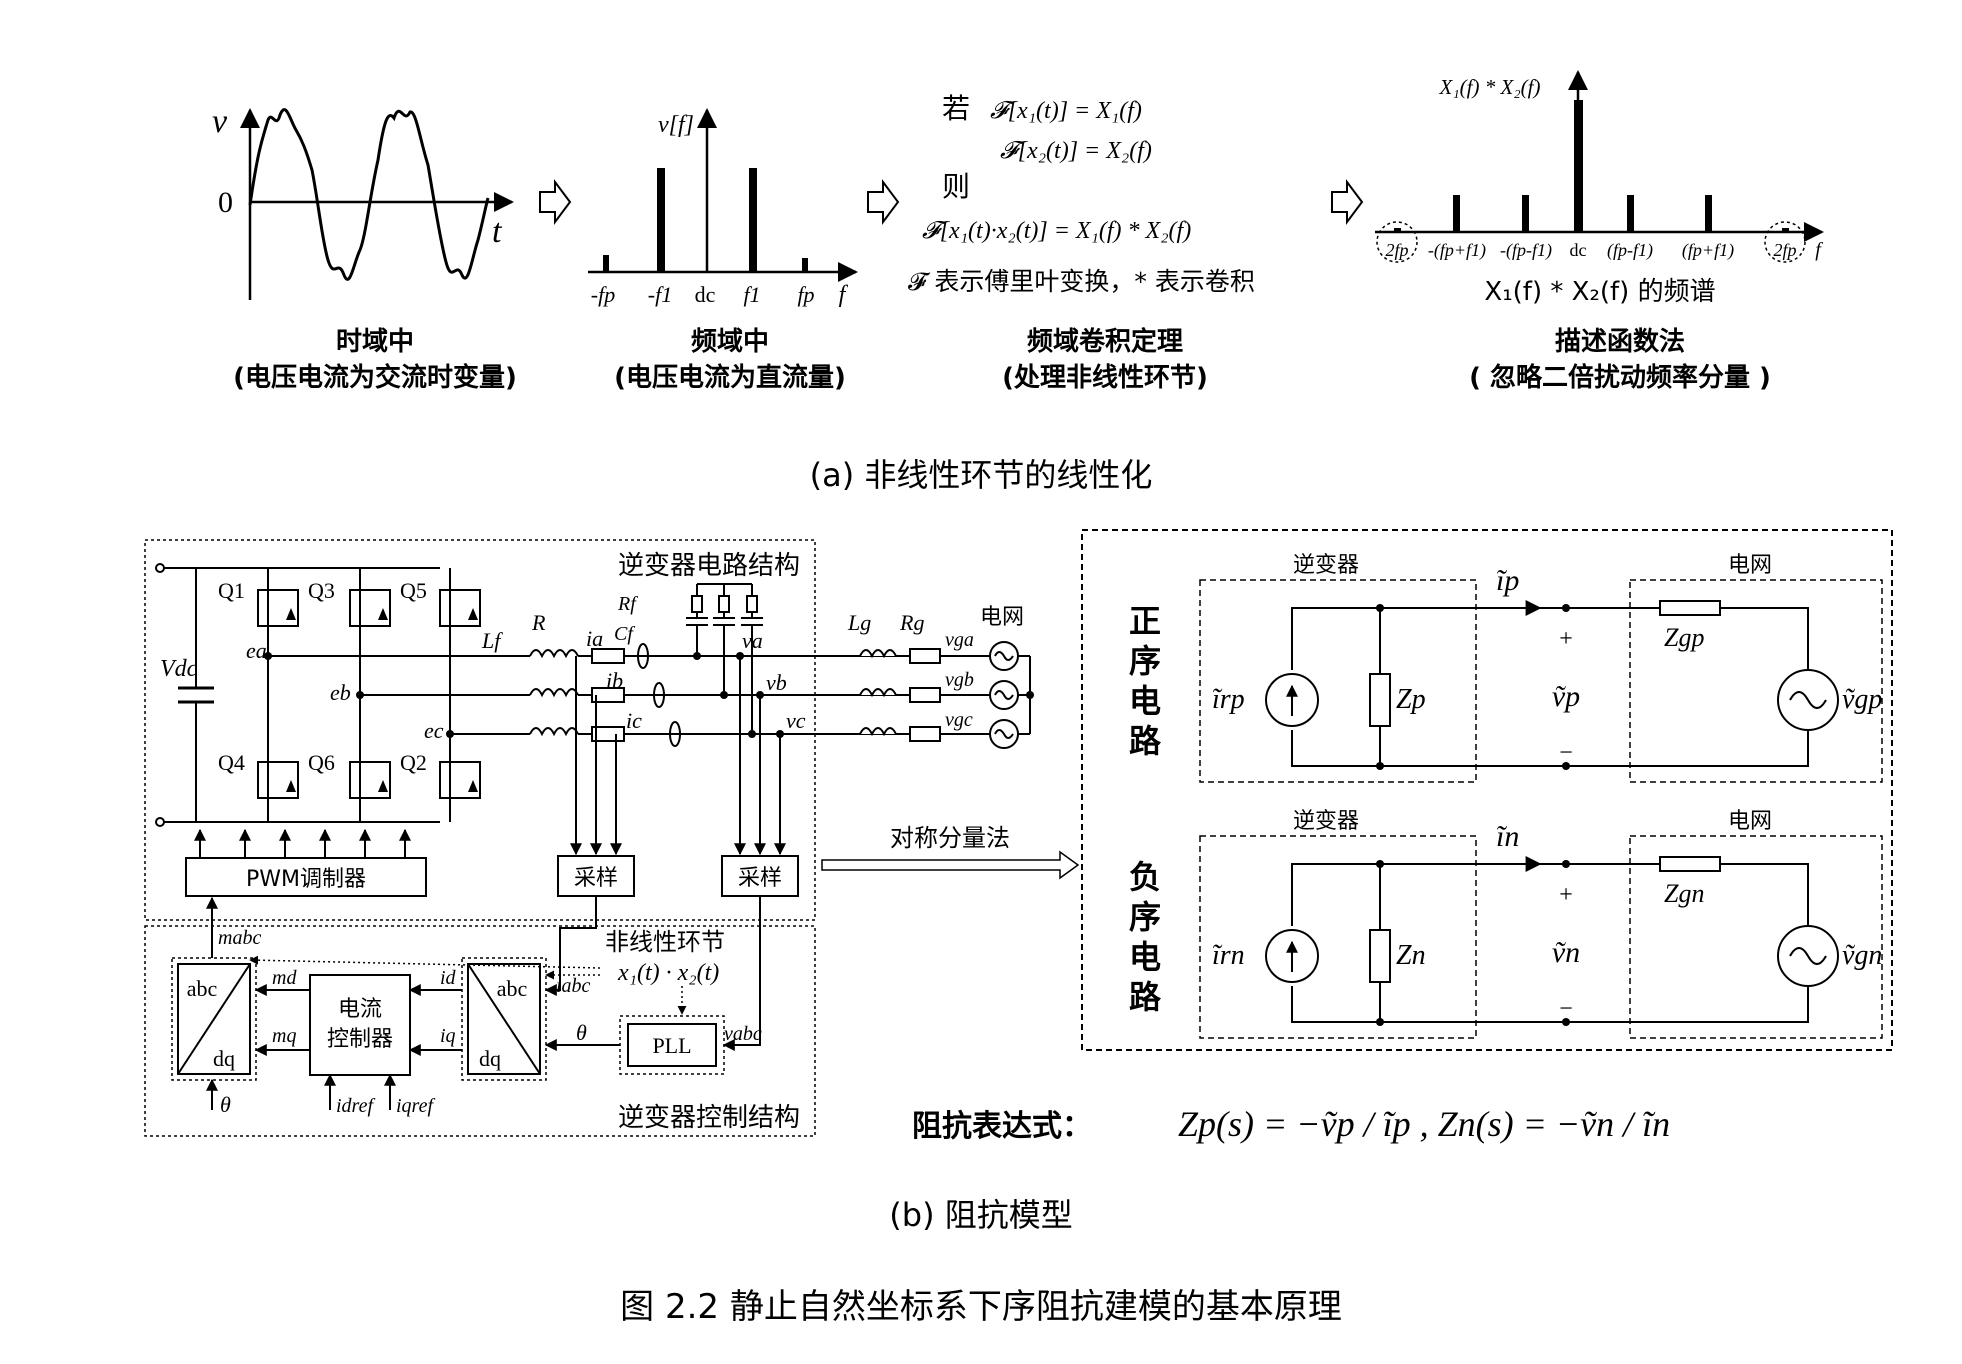  I want to click on switch-legs, so click(388, 695).